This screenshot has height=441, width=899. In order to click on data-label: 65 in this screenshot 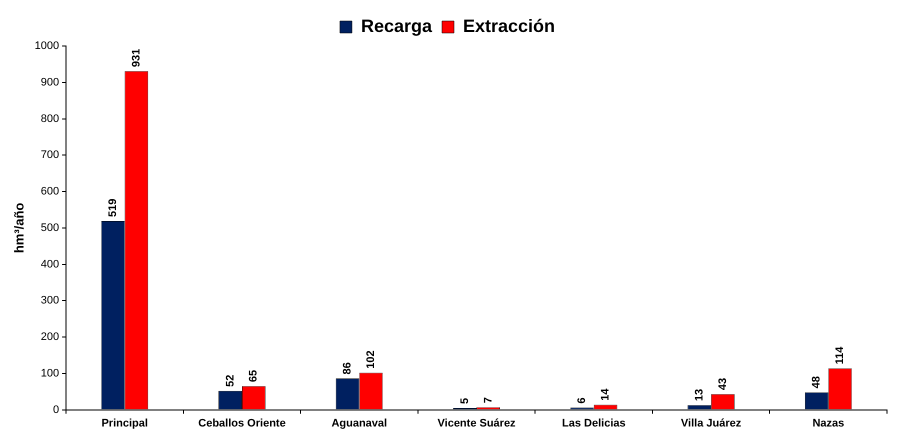, I will do `click(254, 376)`.